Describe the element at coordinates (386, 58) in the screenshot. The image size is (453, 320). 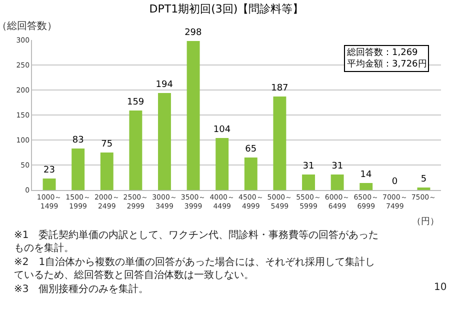
I see `annotation: 総回答数：1,269 平均金額：3,726円` at that location.